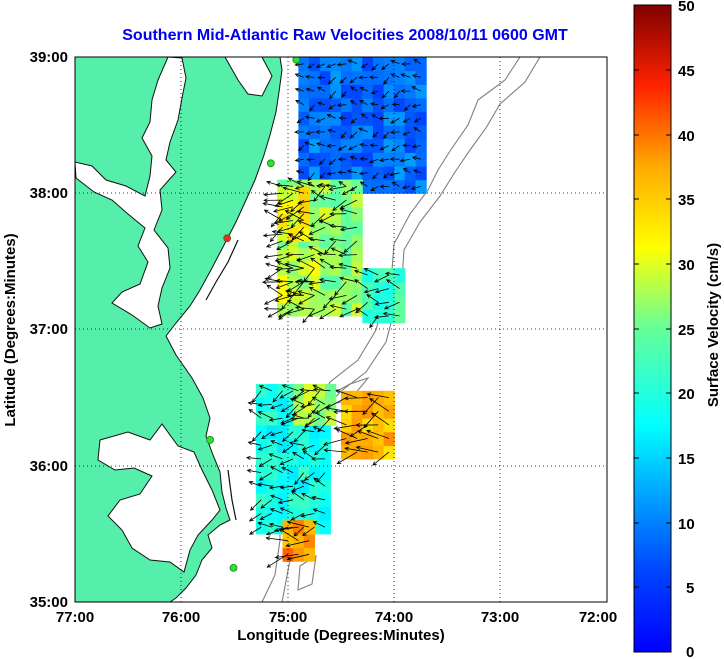 This screenshot has height=659, width=724. Describe the element at coordinates (686, 265) in the screenshot. I see `colorbar-tick-label: 30` at that location.